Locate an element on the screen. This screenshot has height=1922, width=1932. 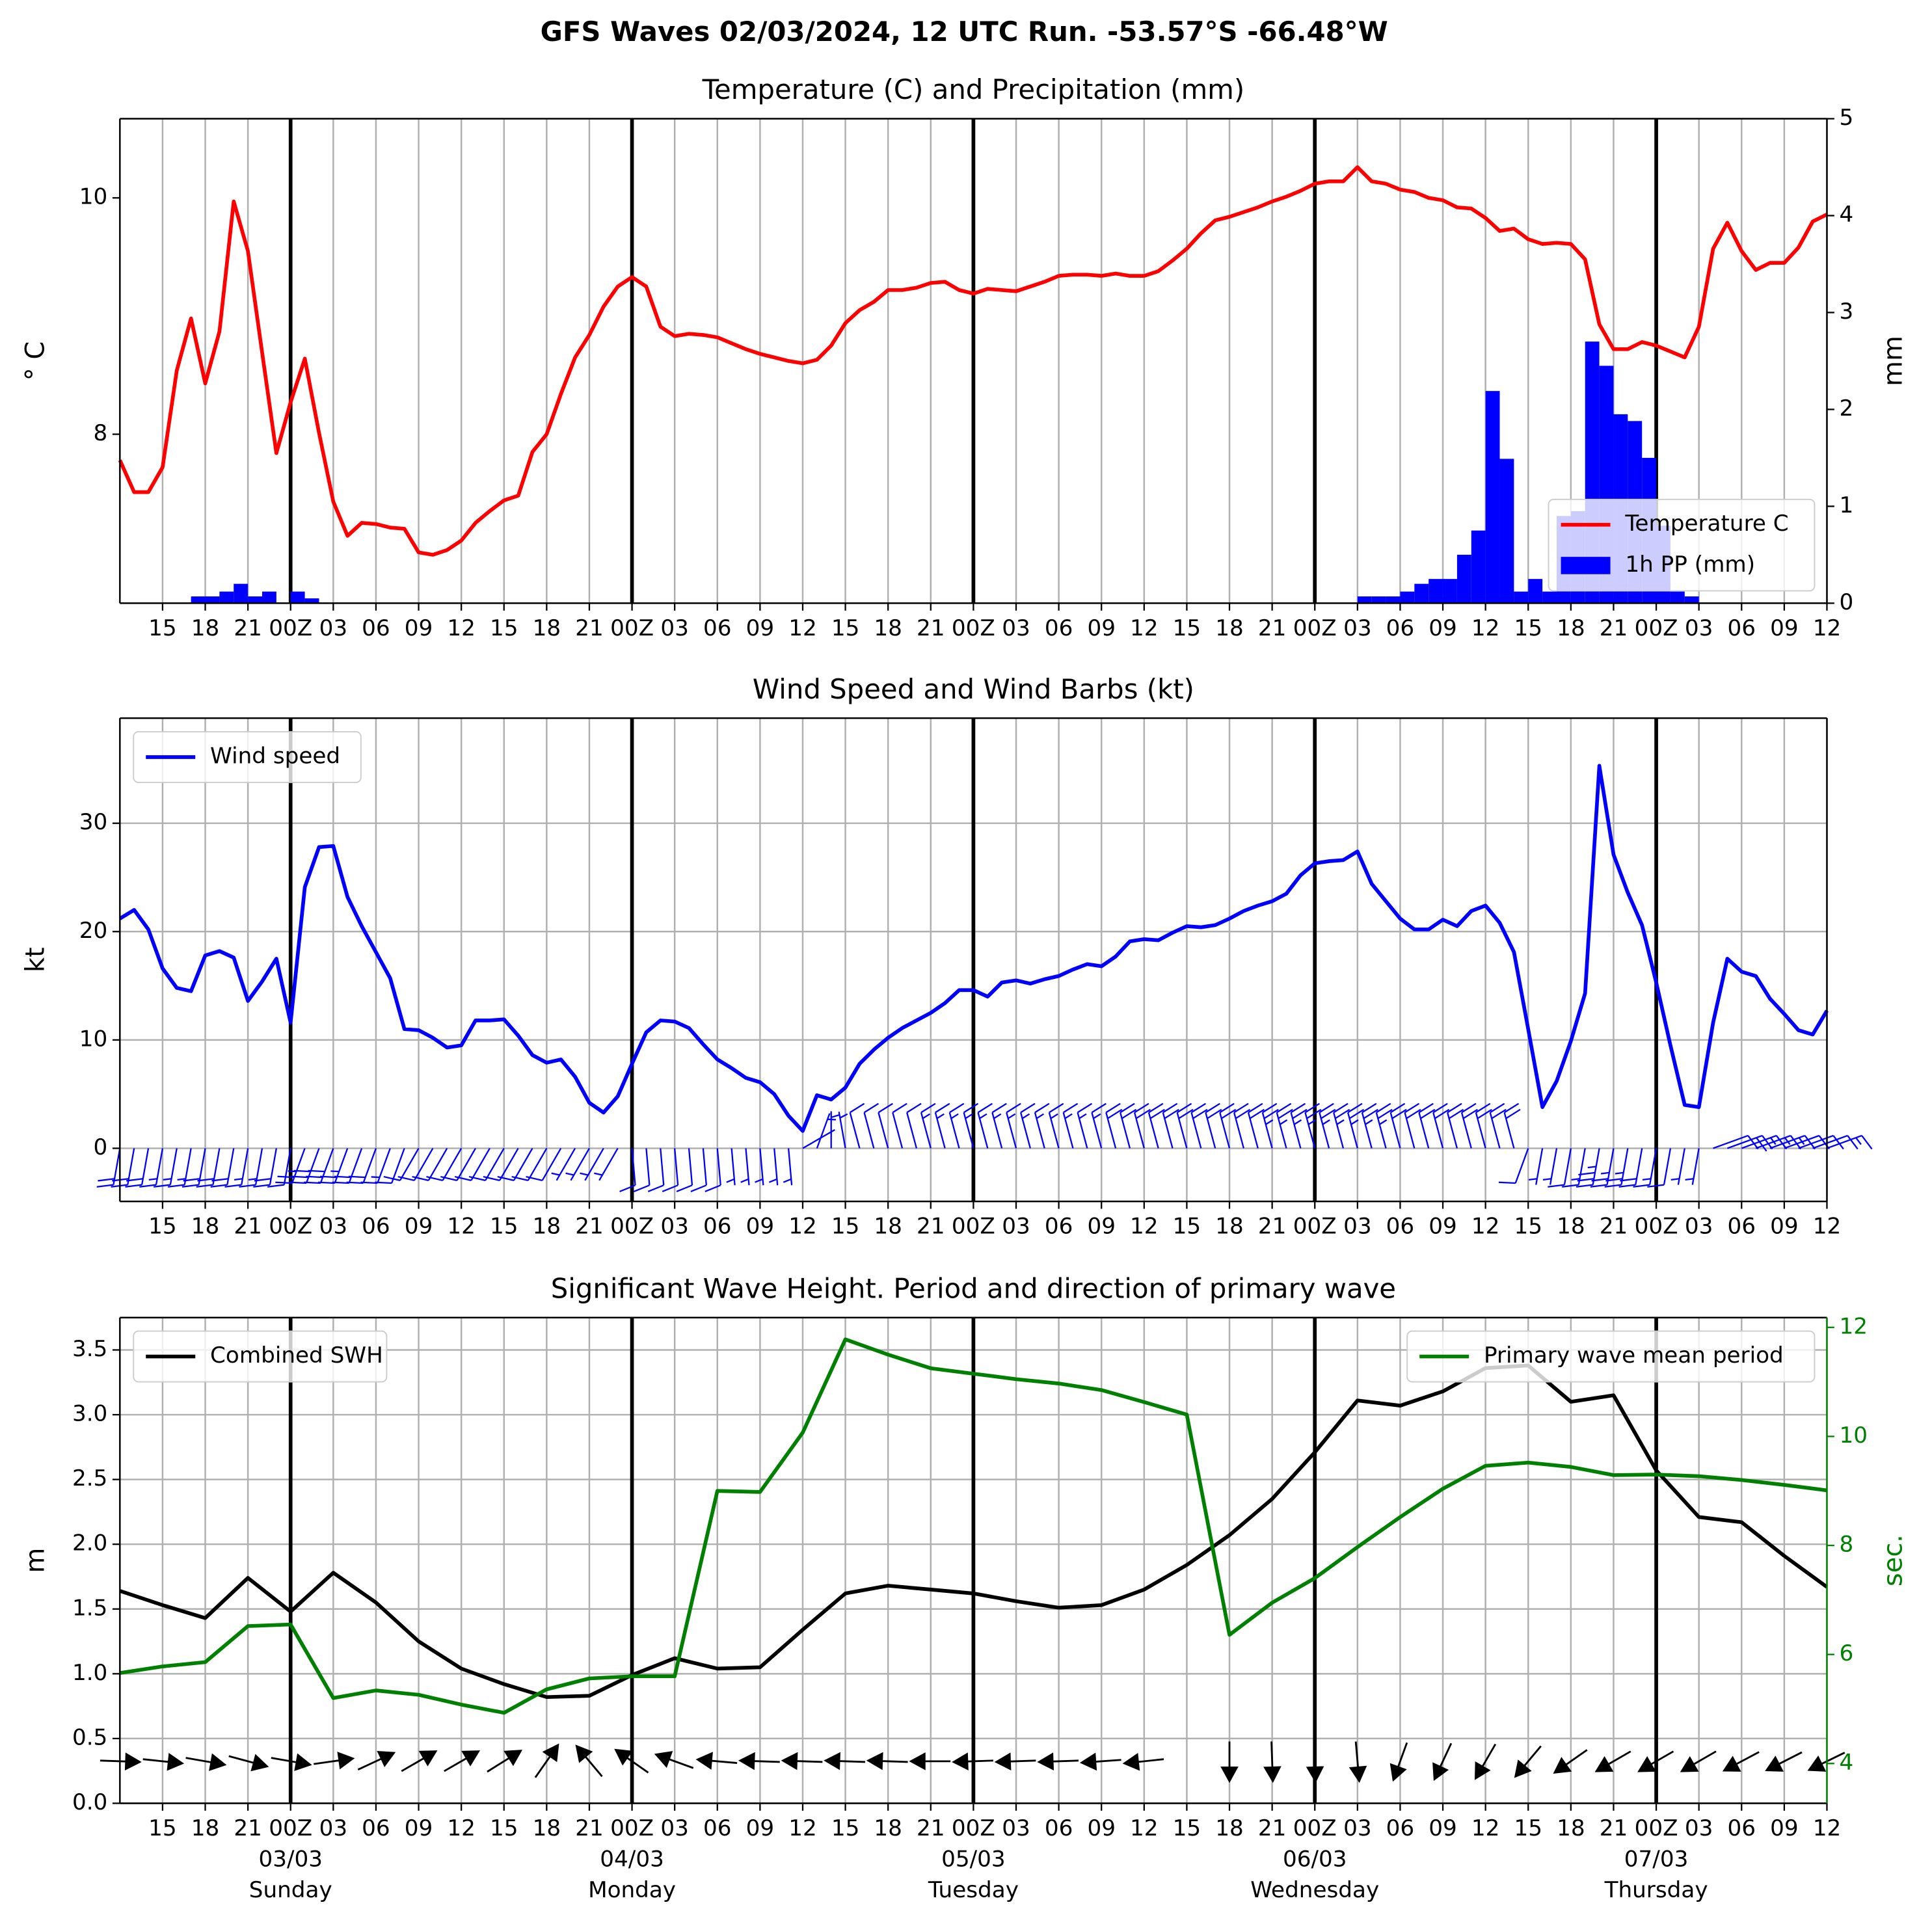
y-tick-label: 2.5 is located at coordinates (89, 1478).